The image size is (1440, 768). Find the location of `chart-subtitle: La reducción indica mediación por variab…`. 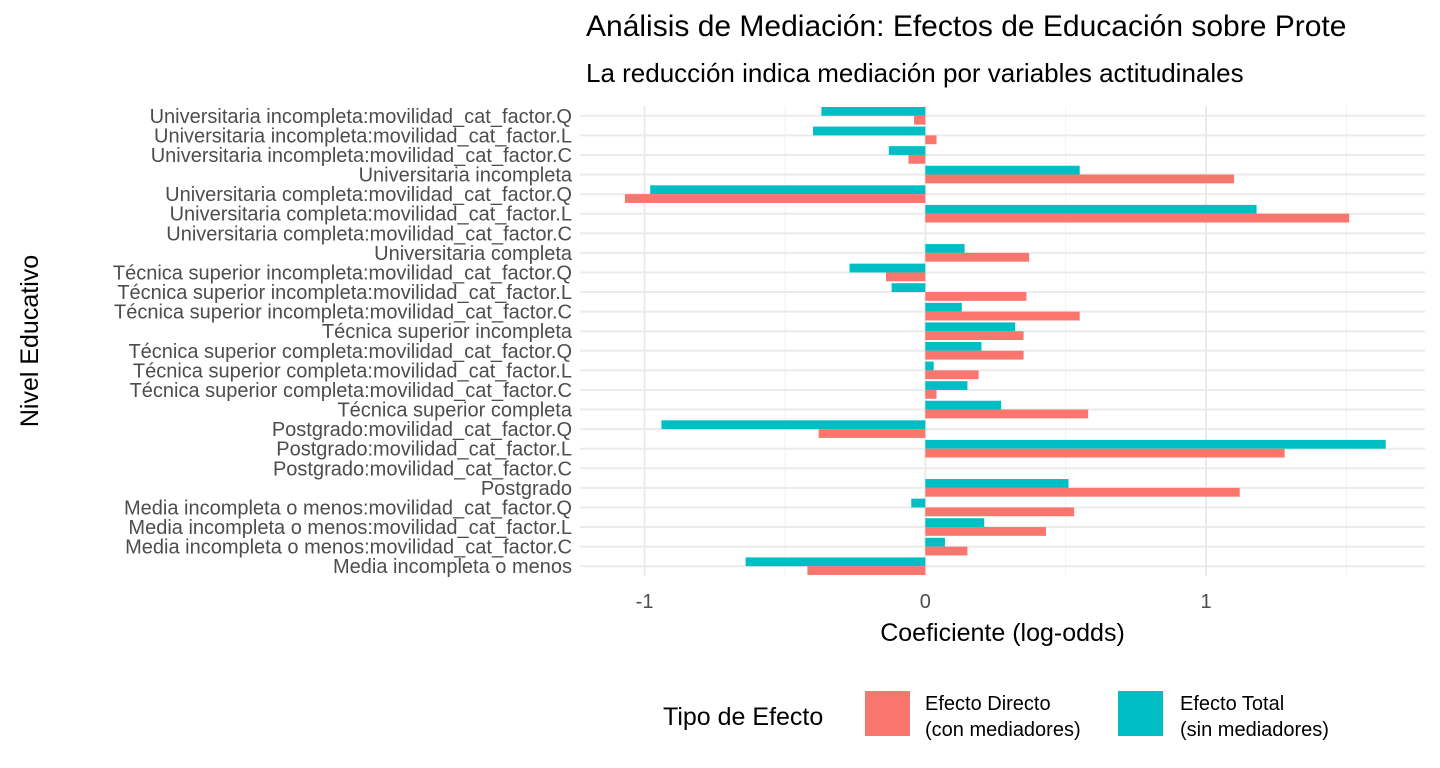

chart-subtitle: La reducción indica mediación por variab… is located at coordinates (915, 73).